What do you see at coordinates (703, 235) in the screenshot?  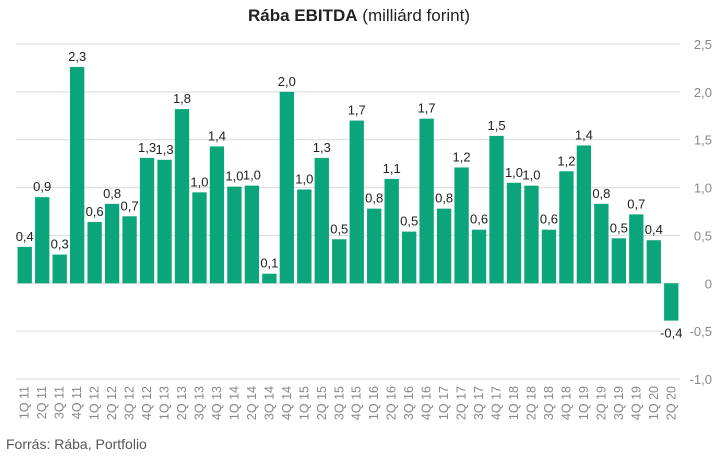 I see `y-tick-label: 0,5` at bounding box center [703, 235].